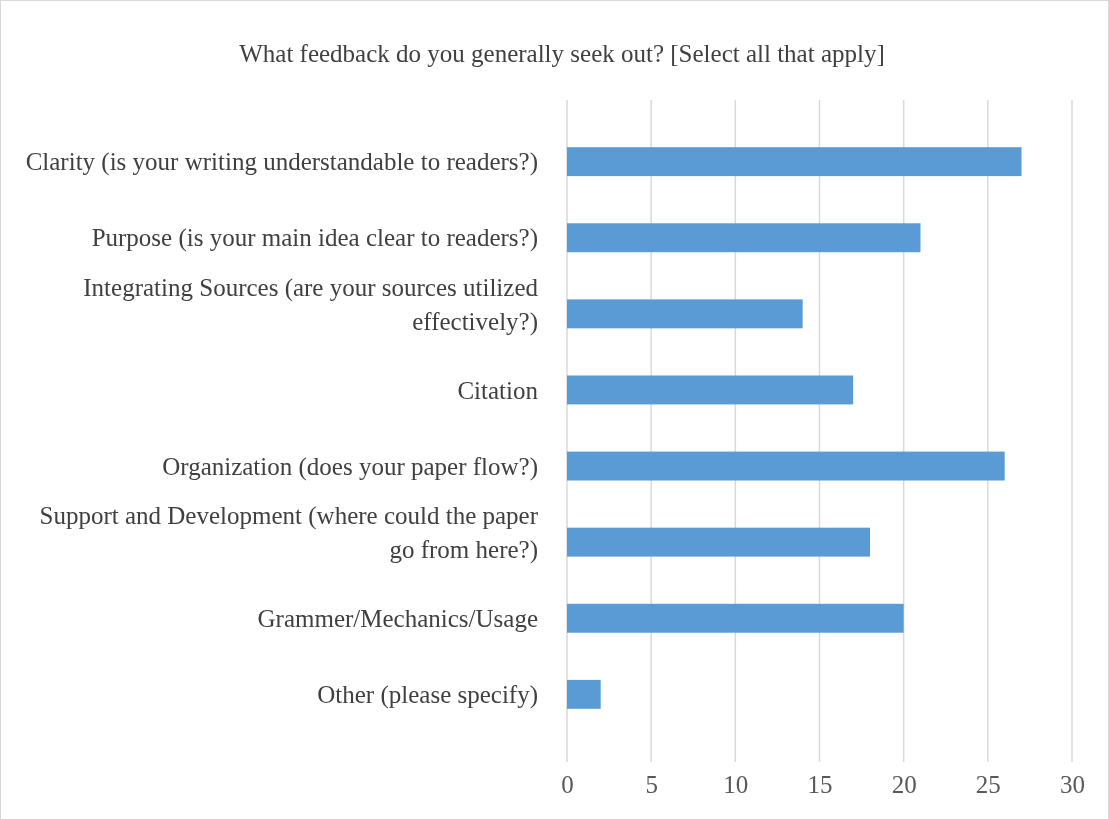  I want to click on y-tick-label: Integrating Sources (are your sources utilized effectively?), so click(311, 304).